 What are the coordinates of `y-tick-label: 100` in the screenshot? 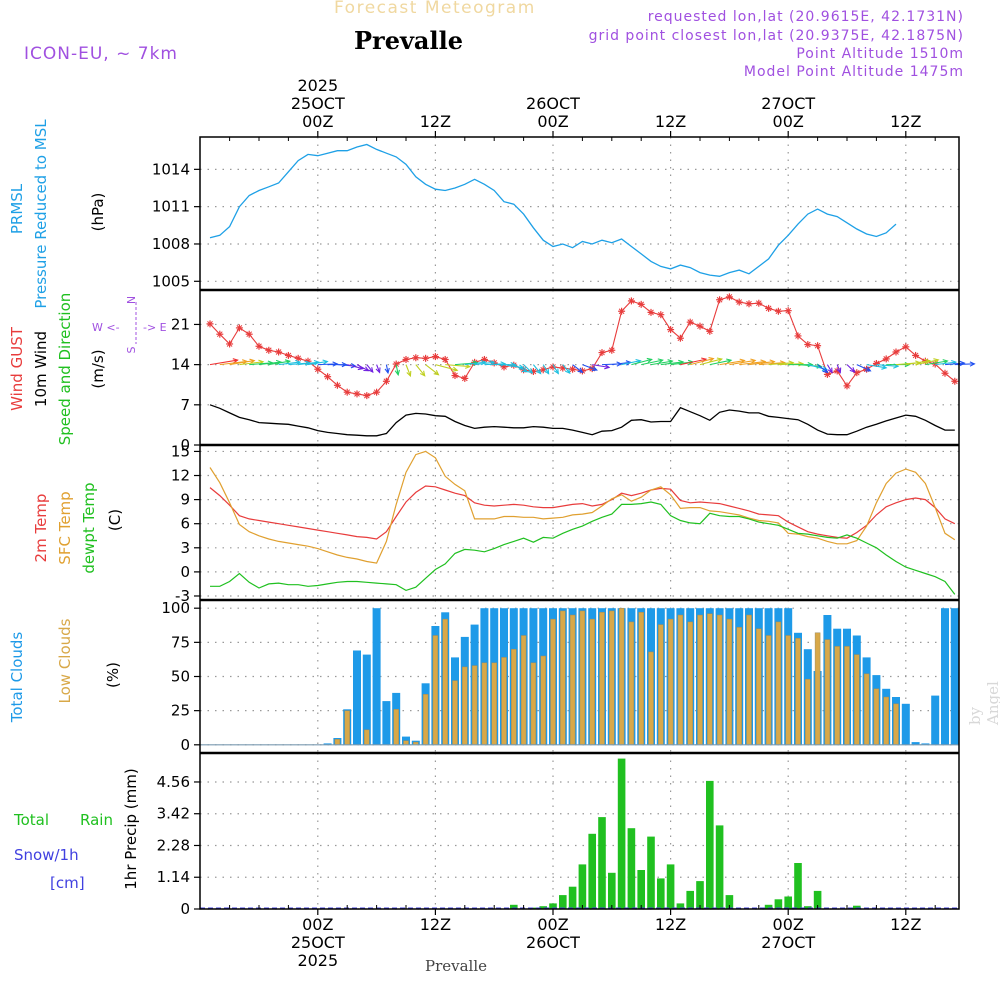 It's located at (175, 608).